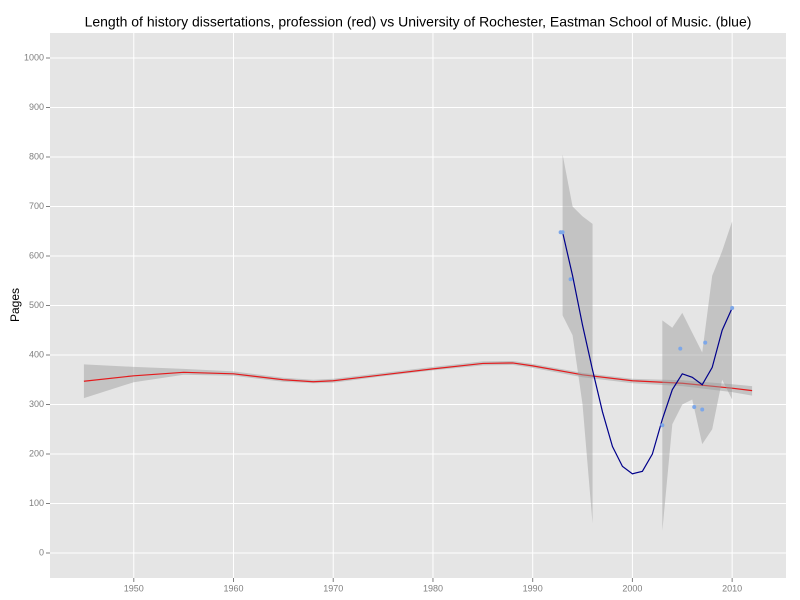 This screenshot has width=800, height=600. What do you see at coordinates (36, 354) in the screenshot?
I see `y-tick-label: 400` at bounding box center [36, 354].